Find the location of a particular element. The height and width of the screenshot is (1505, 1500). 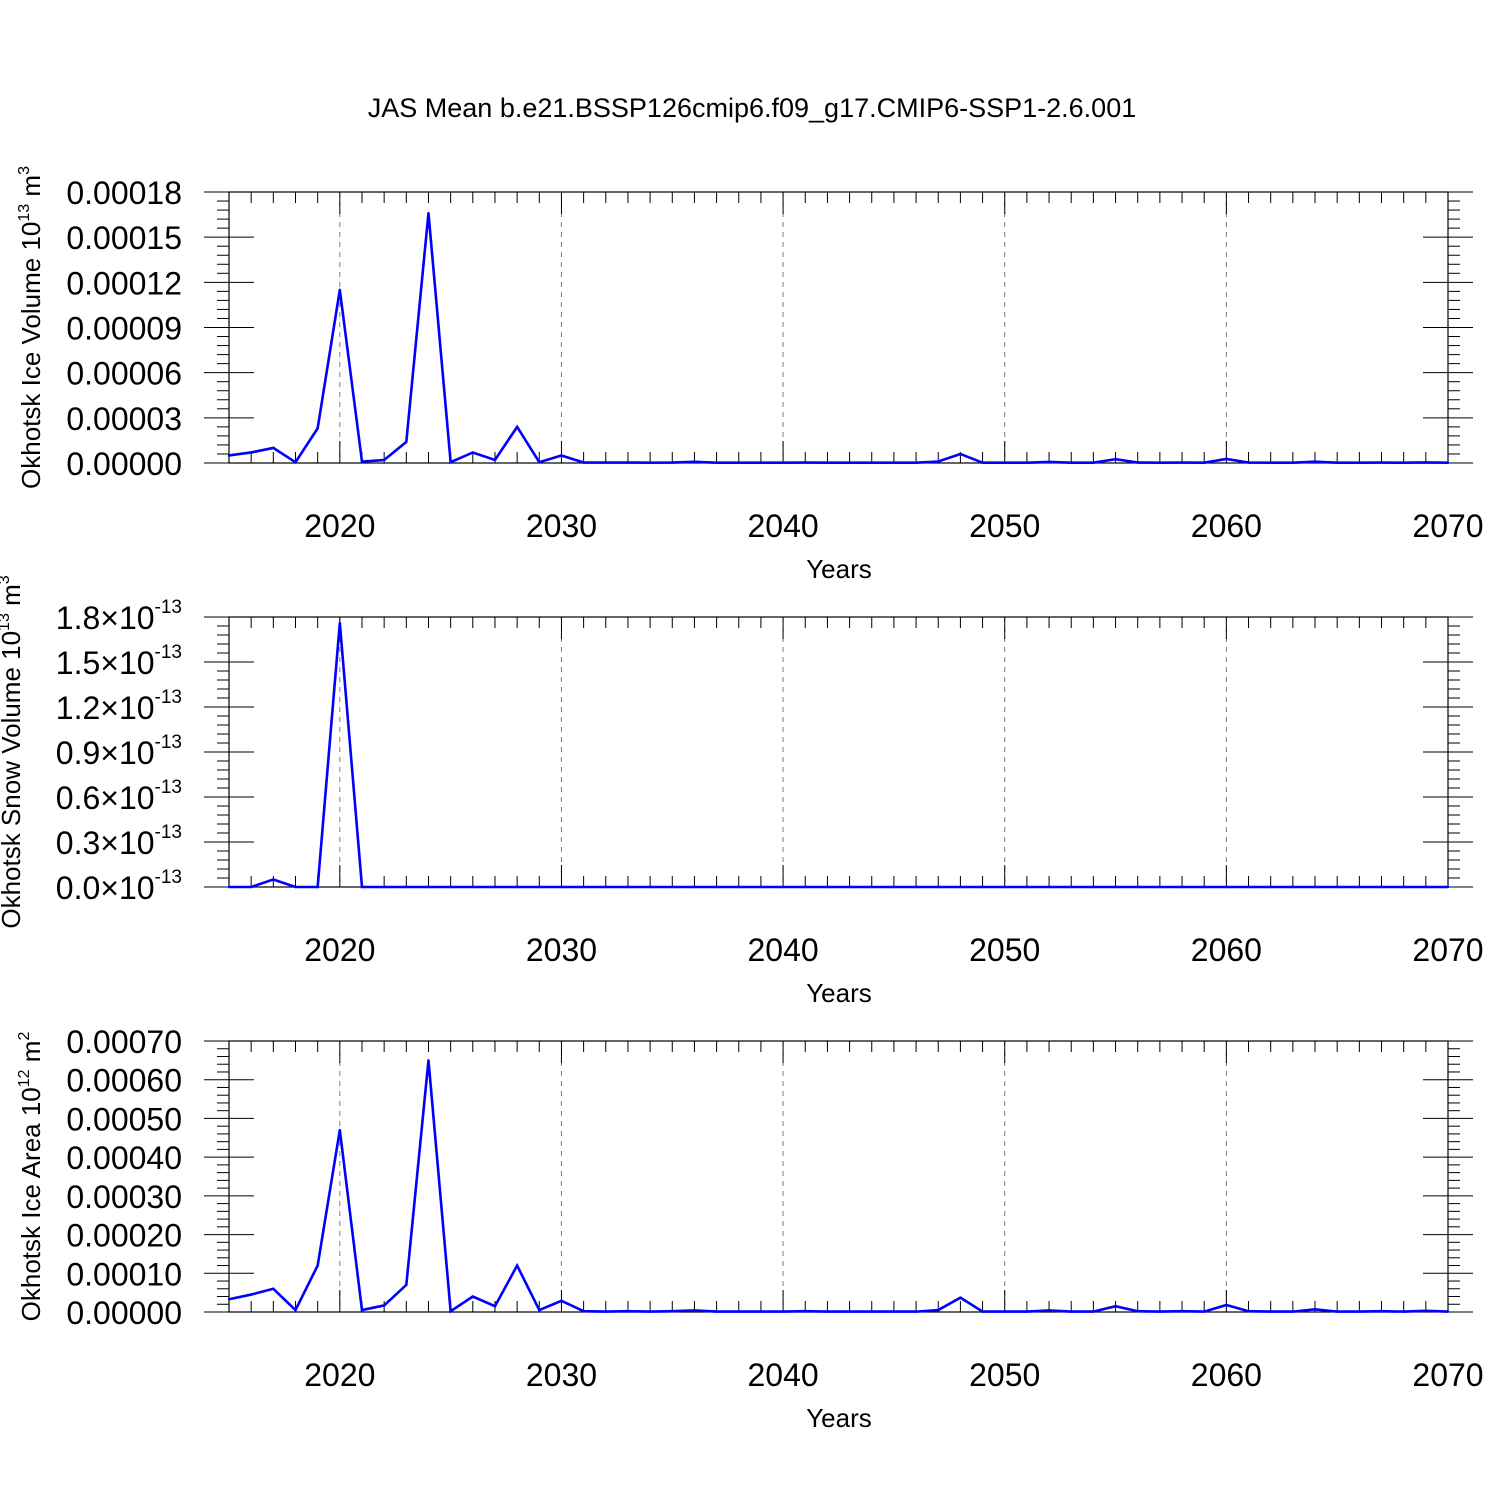

y-tick-label: 0.3×10⁻¹³ is located at coordinates (119, 841).